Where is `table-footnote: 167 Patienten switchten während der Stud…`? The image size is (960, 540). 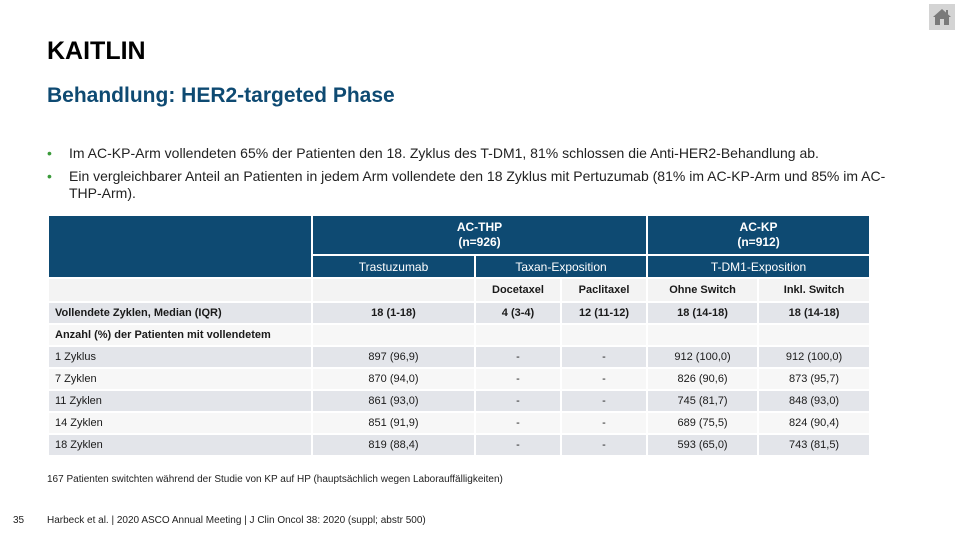 table-footnote: 167 Patienten switchten während der Stud… is located at coordinates (275, 479).